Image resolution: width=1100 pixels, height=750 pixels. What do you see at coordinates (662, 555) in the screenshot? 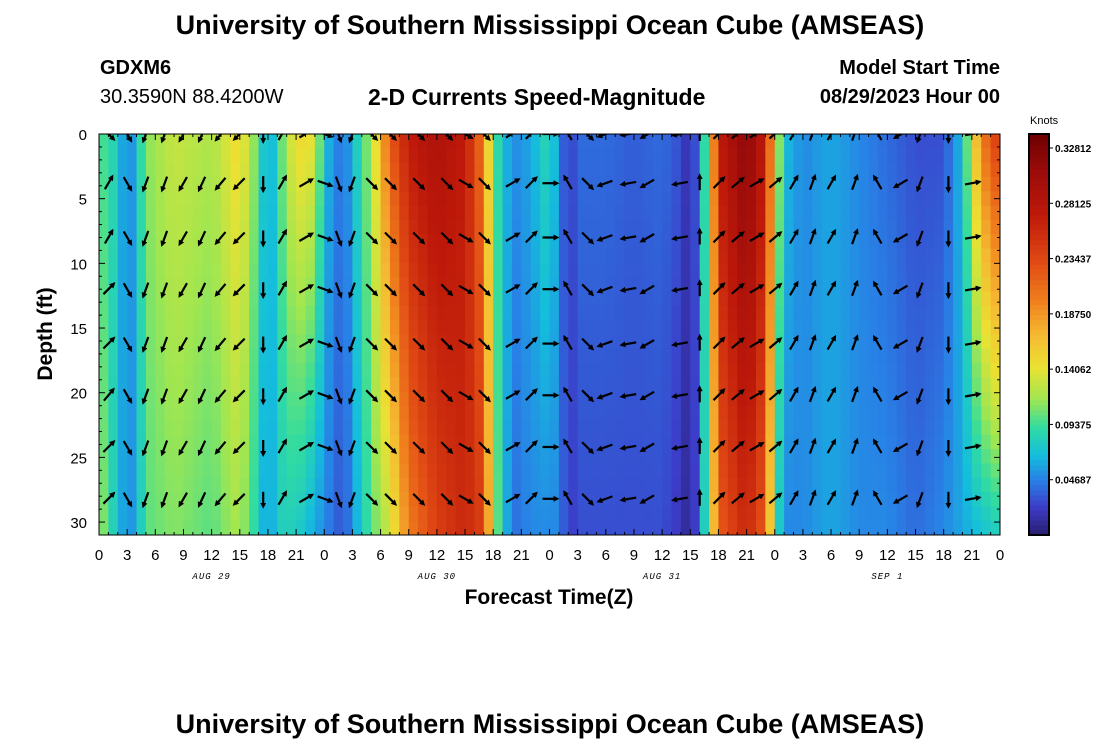
I see `x-tick-label: 12` at bounding box center [662, 555].